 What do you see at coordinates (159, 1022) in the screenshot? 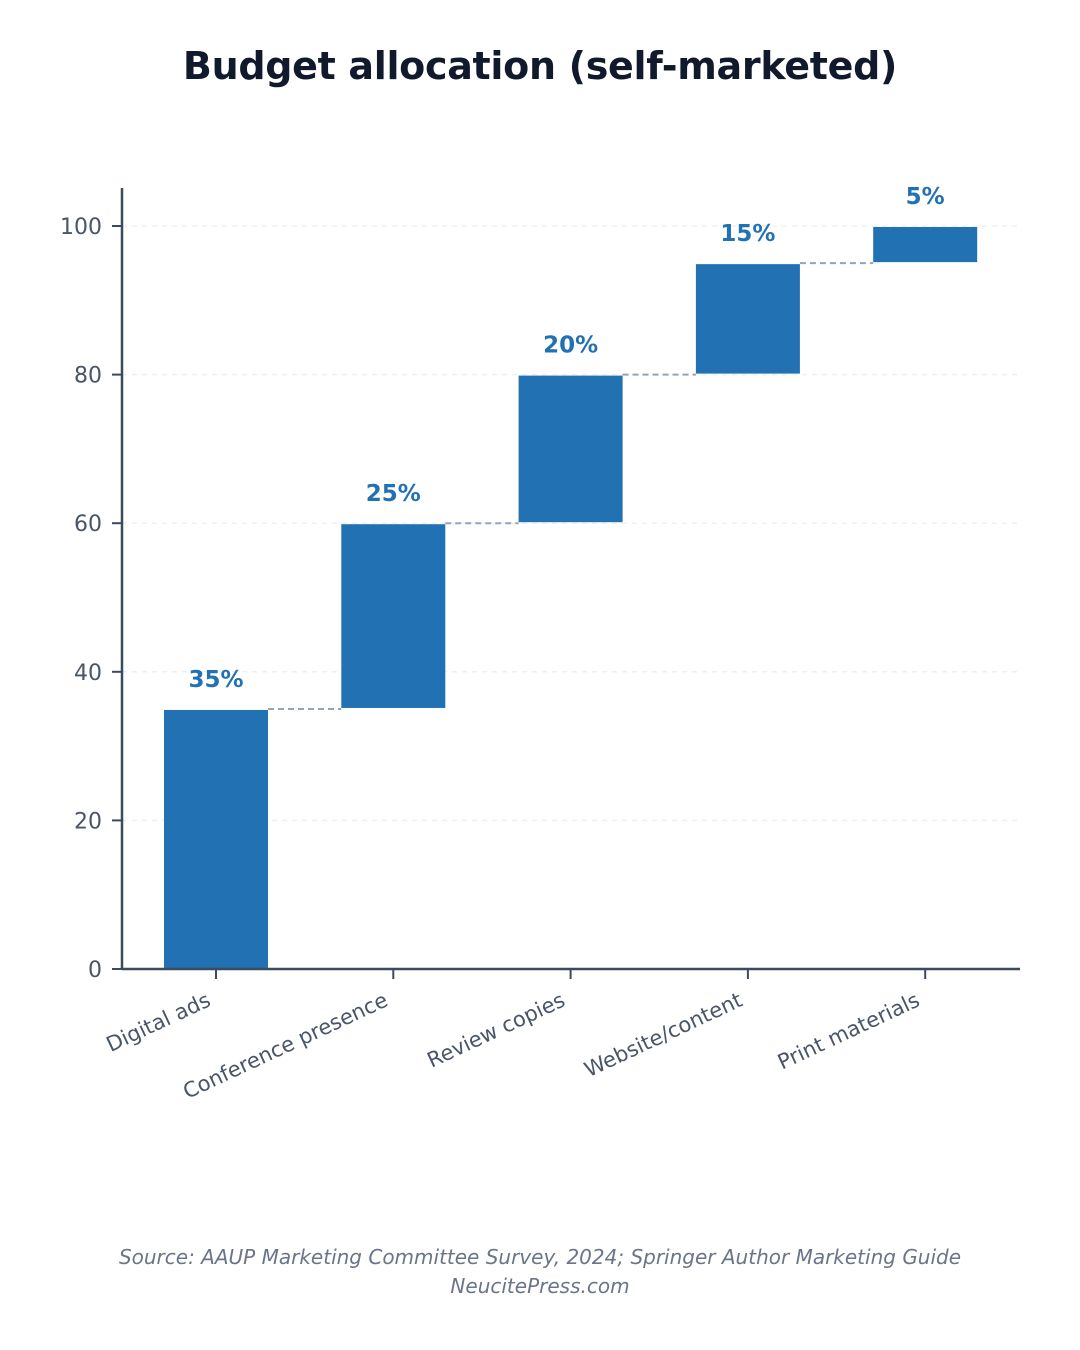
I see `x-category-label: Digital ads` at bounding box center [159, 1022].